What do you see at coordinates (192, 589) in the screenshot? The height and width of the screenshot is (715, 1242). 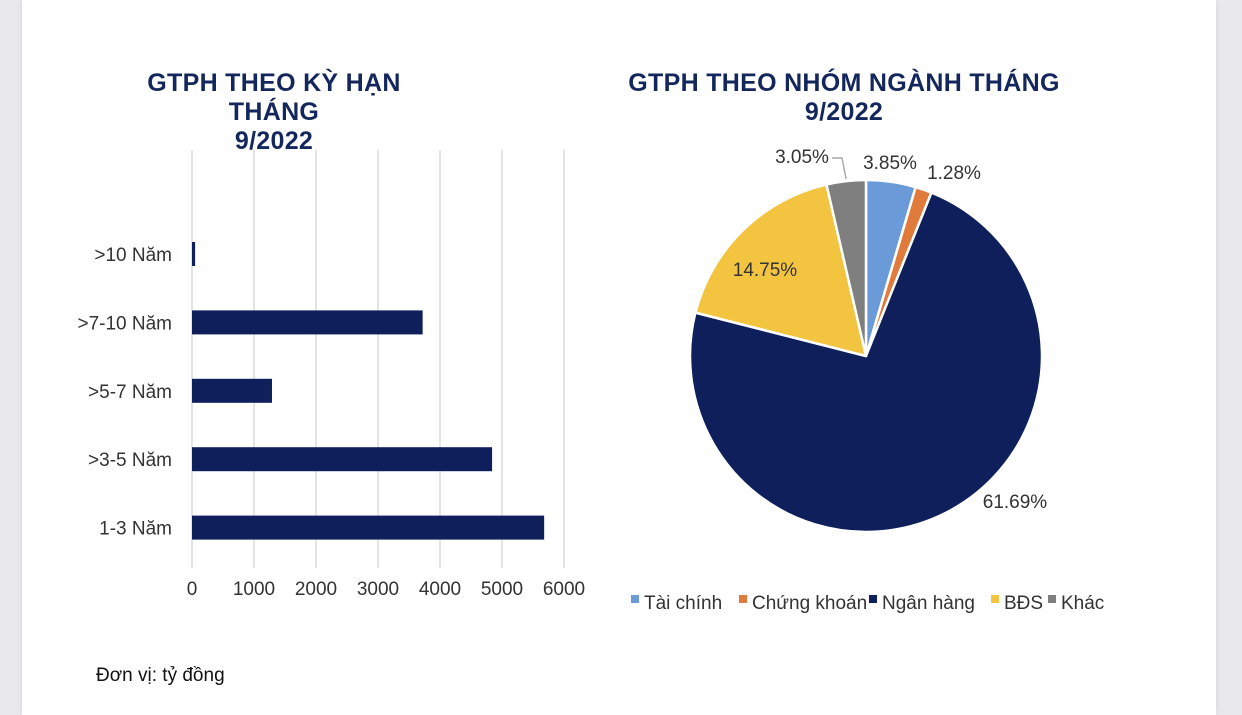 I see `x-tick-label: 0` at bounding box center [192, 589].